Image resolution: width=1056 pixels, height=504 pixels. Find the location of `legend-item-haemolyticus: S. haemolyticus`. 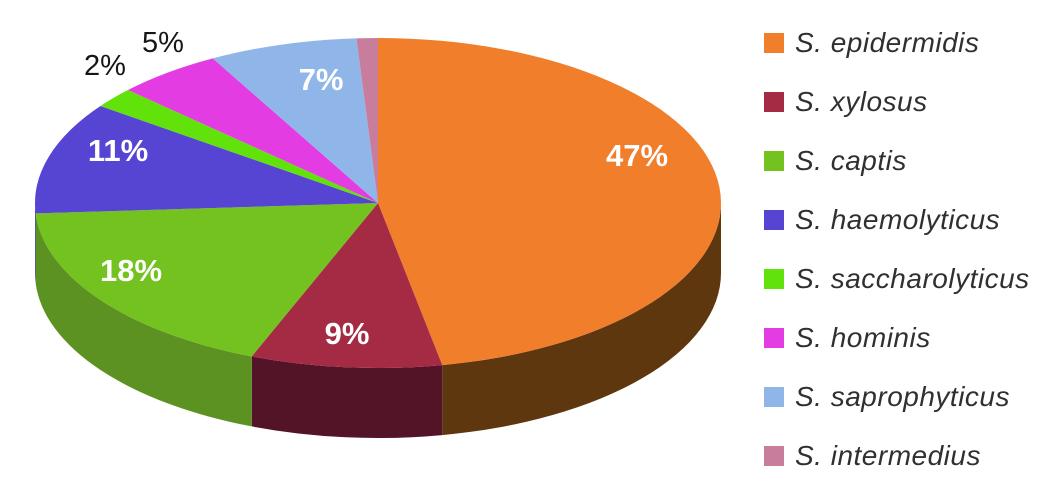

legend-item-haemolyticus: S. haemolyticus is located at coordinates (909, 220).